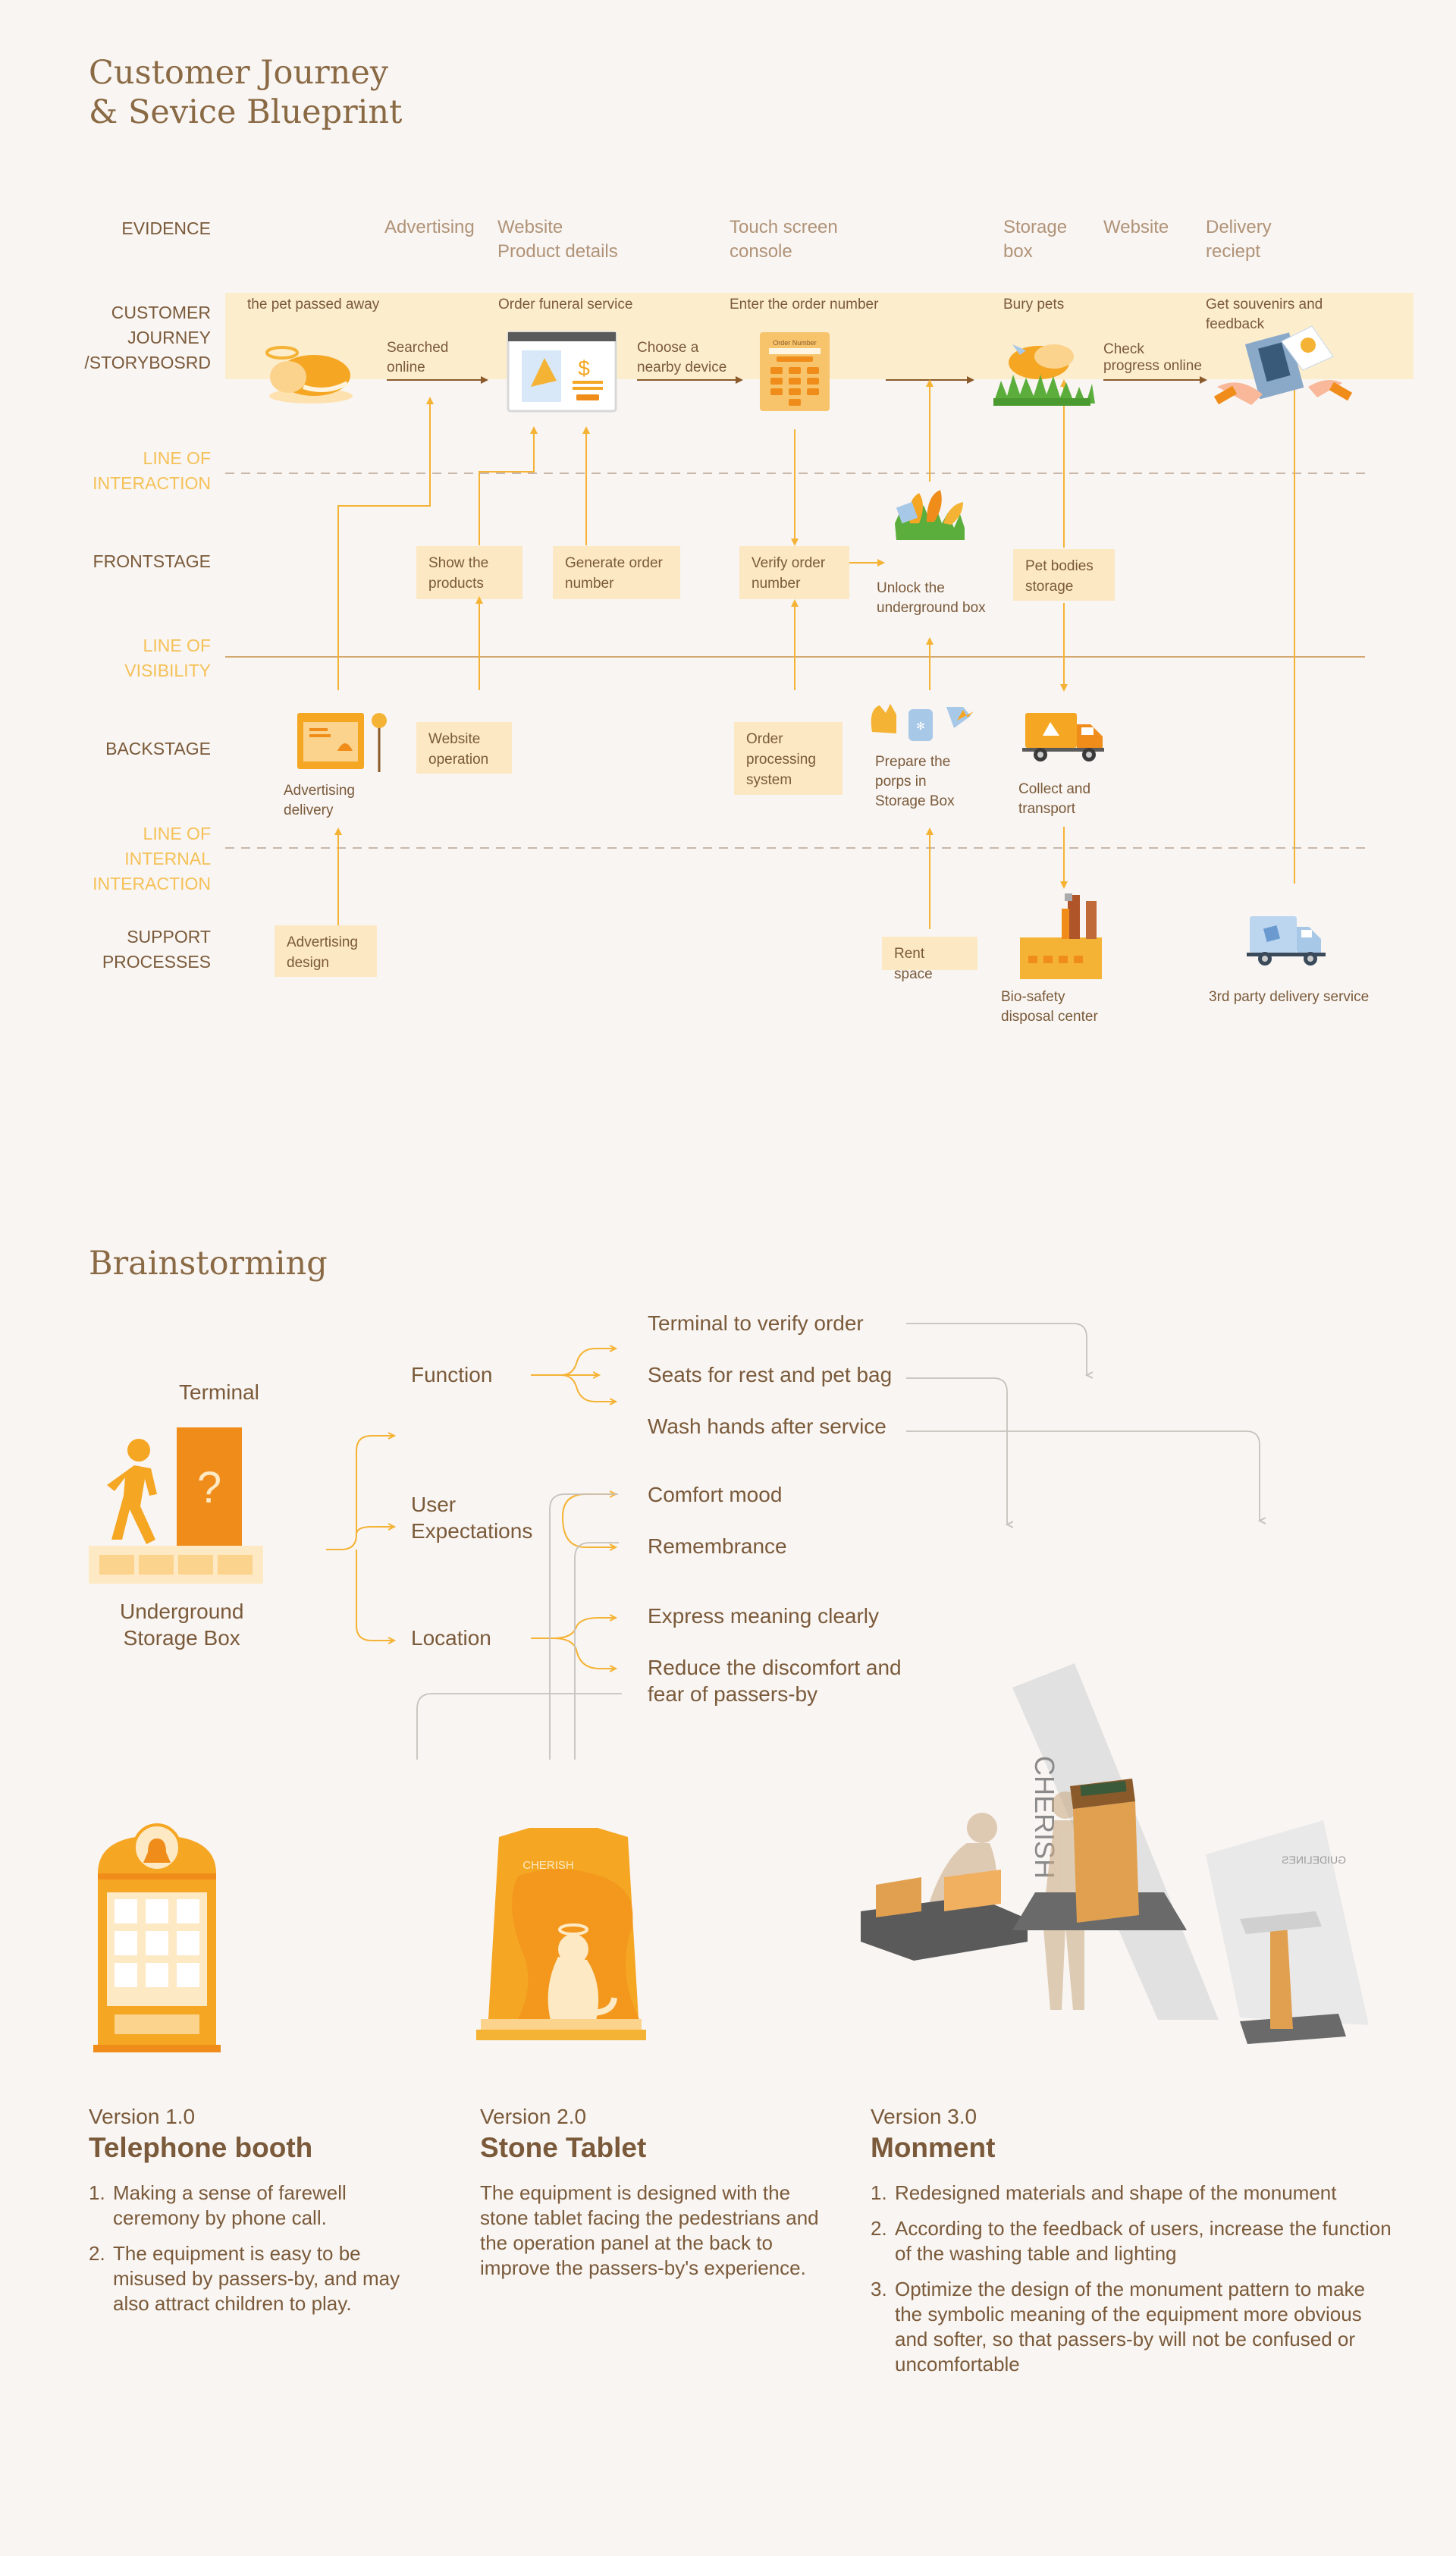  I want to click on journey-check-progress: Check progress online, so click(1152, 357).